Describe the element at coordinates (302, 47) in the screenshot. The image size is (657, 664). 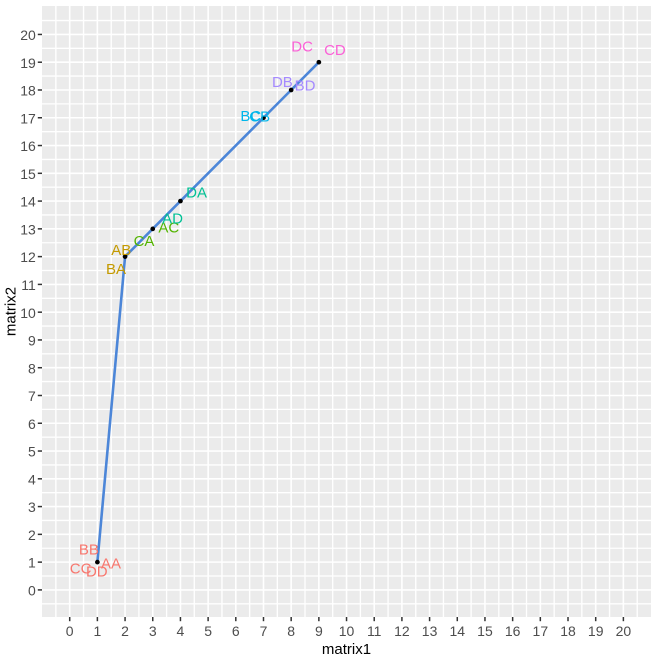
I see `svg-text: DC` at that location.